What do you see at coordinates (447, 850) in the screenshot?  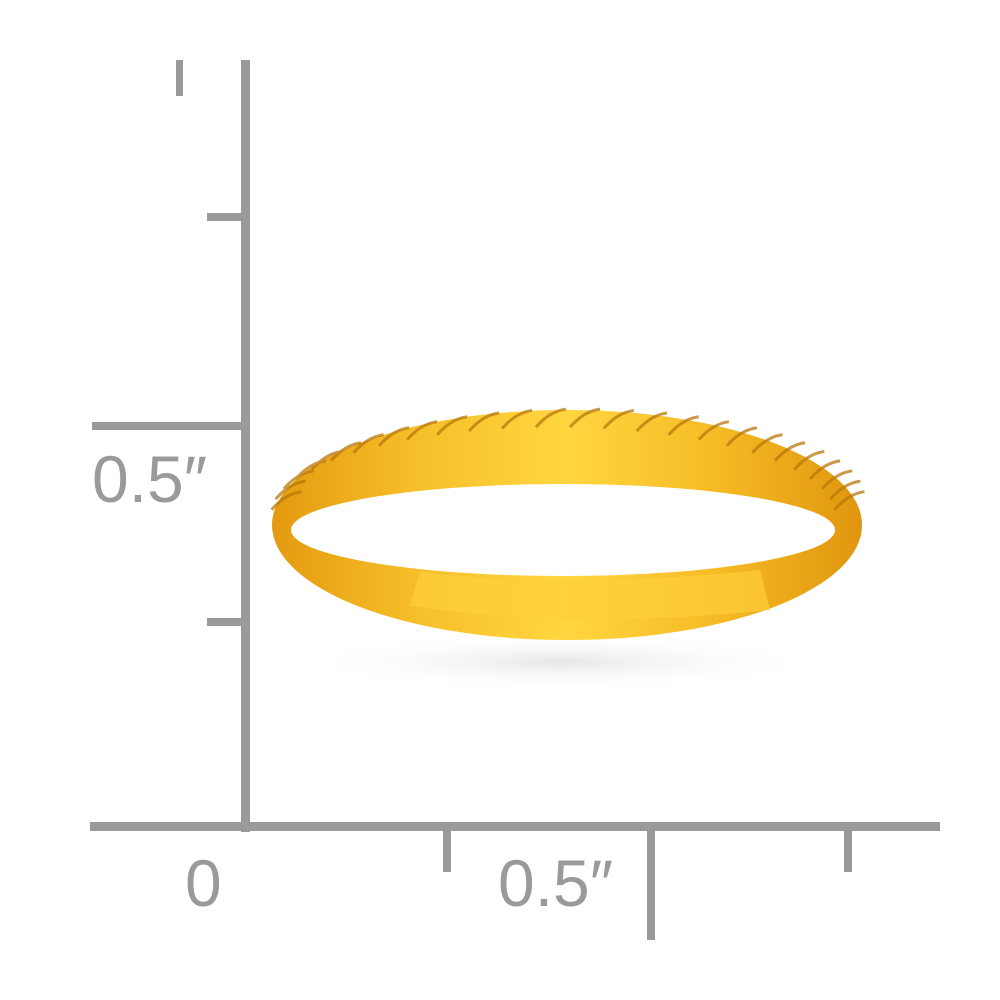 I see `horizontal-tick-quarter` at bounding box center [447, 850].